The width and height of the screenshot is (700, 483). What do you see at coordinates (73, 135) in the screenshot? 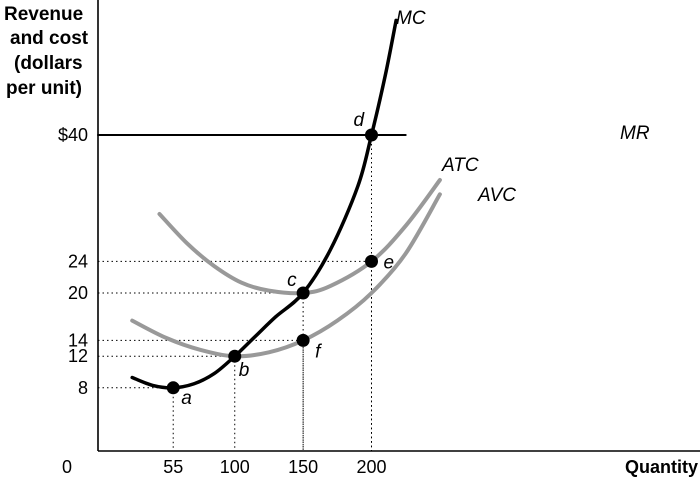
I see `y-tick-label: $40` at bounding box center [73, 135].